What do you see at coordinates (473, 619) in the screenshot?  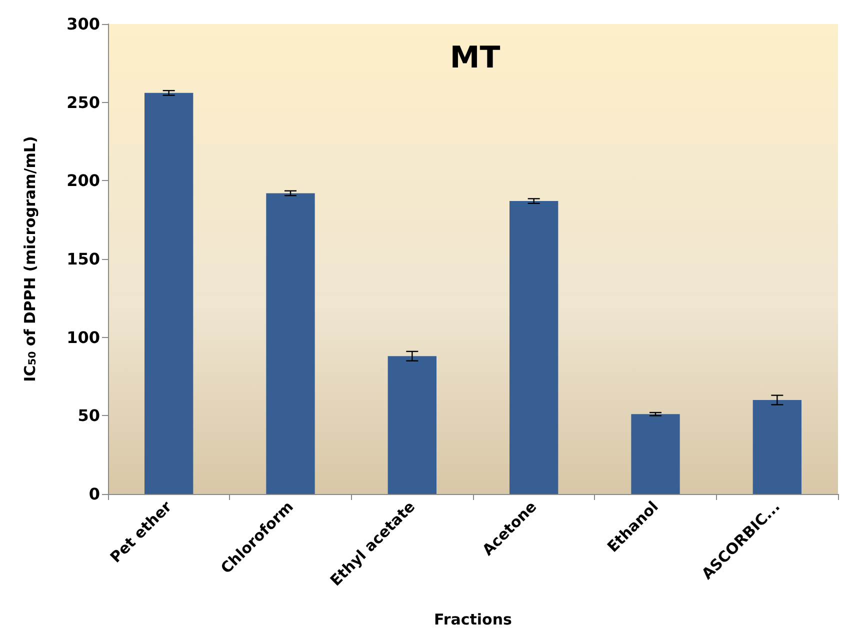 I see `x-axis-title: Fractions` at bounding box center [473, 619].